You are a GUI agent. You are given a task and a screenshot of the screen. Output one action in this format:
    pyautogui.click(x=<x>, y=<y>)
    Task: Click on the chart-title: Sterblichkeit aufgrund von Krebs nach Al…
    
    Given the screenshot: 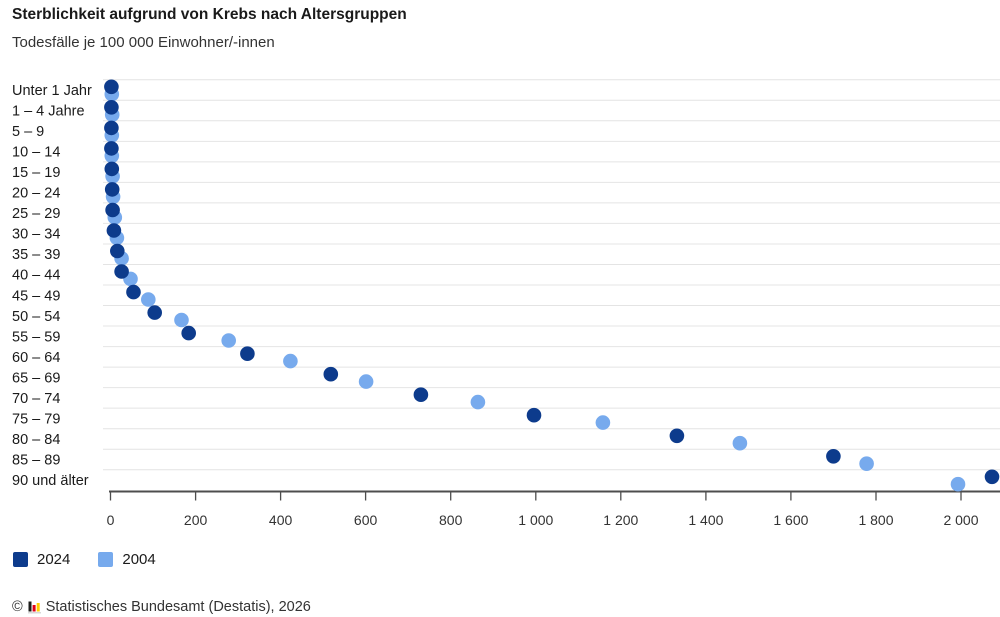 What is the action you would take?
    pyautogui.click(x=209, y=14)
    